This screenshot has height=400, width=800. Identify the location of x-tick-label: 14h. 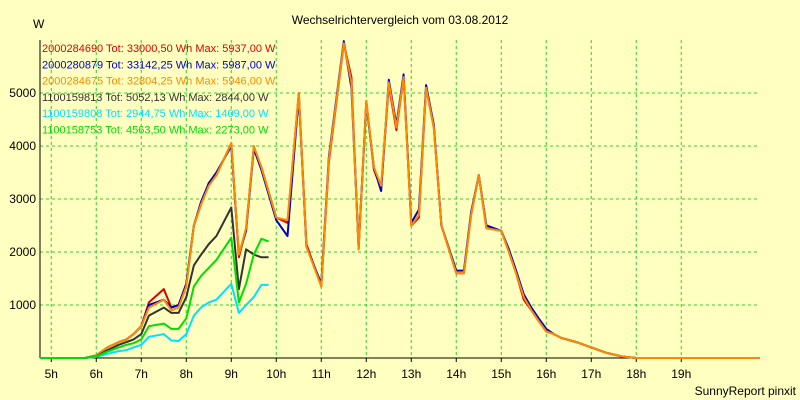
(456, 374).